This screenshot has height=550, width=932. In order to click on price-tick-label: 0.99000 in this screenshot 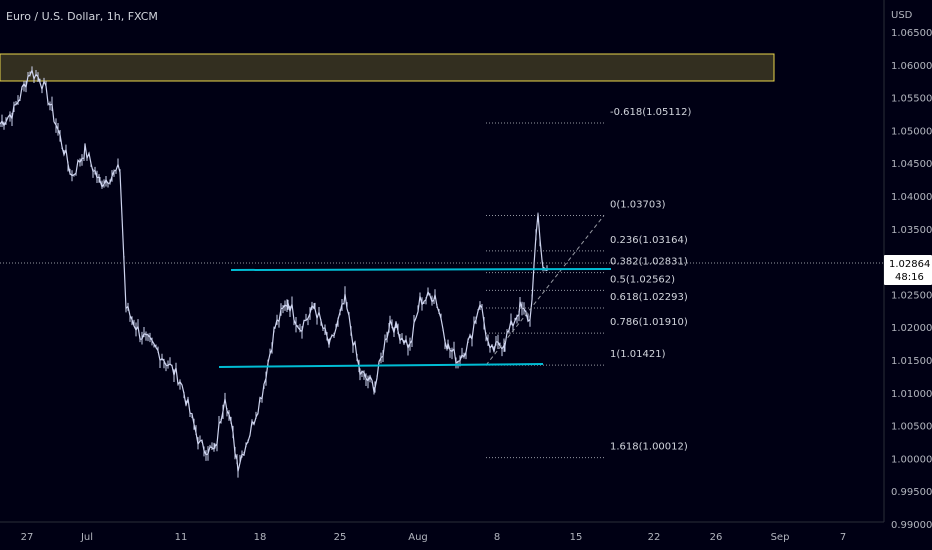, I will do `click(911, 525)`.